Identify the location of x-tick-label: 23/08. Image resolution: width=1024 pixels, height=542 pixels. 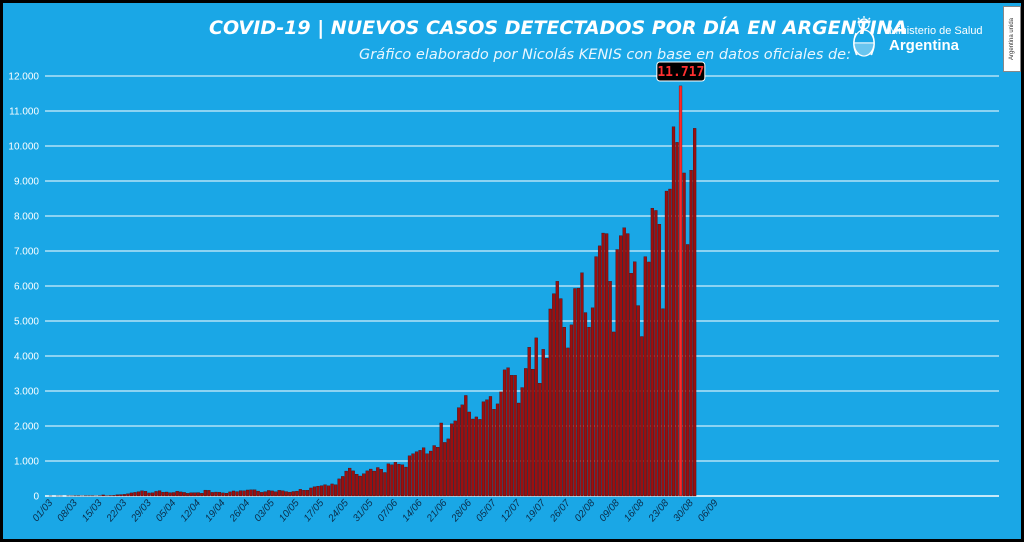
(658, 511).